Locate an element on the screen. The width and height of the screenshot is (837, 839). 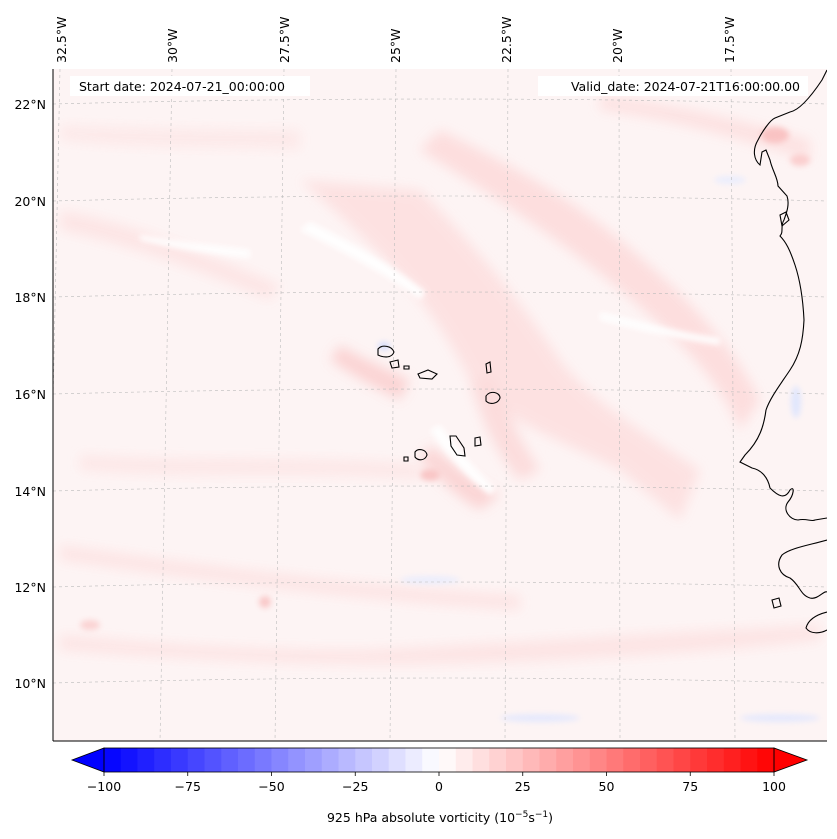
island-fogo is located at coordinates (421, 455).